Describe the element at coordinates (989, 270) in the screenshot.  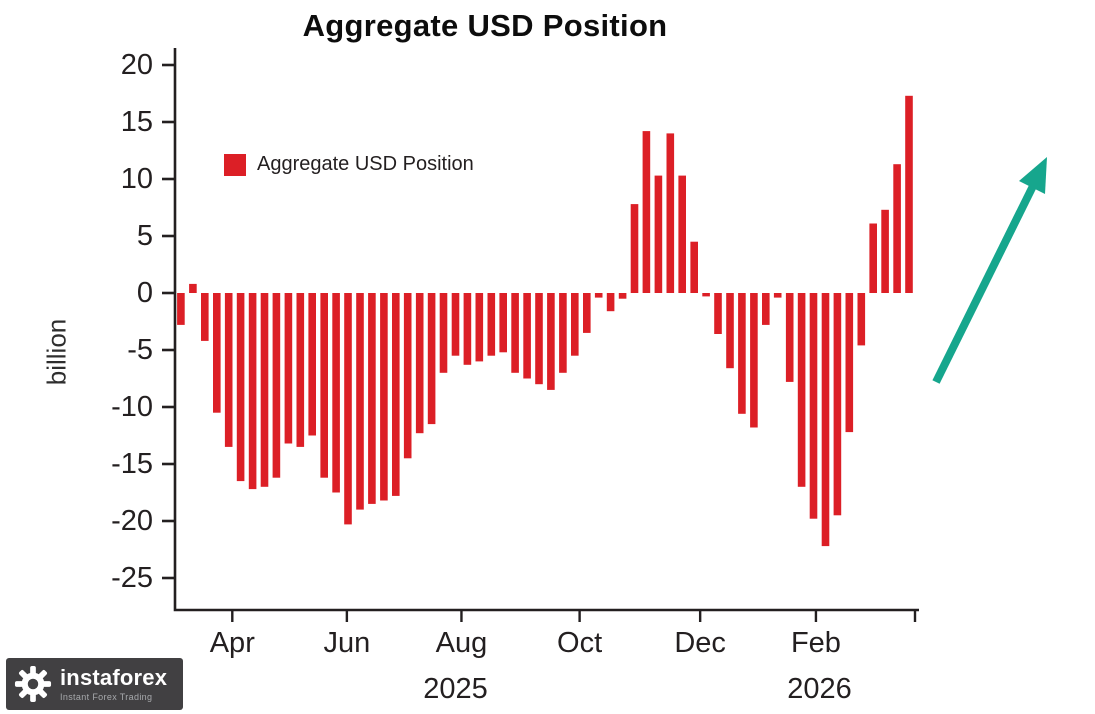
I see `up-trend-arrow-icon` at that location.